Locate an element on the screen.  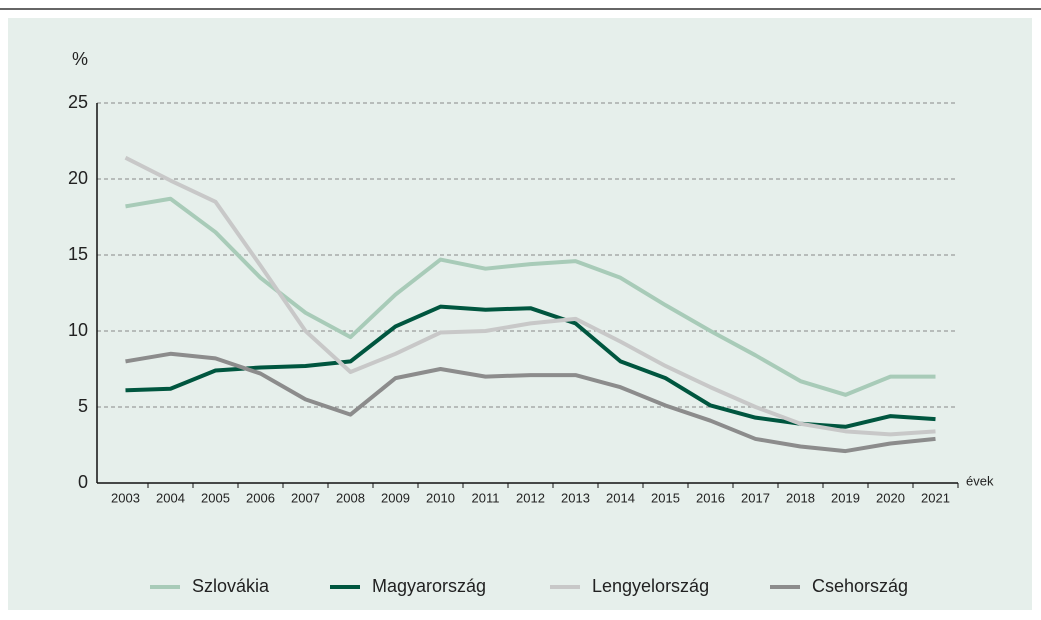
y-axis-label: % is located at coordinates (80, 59).